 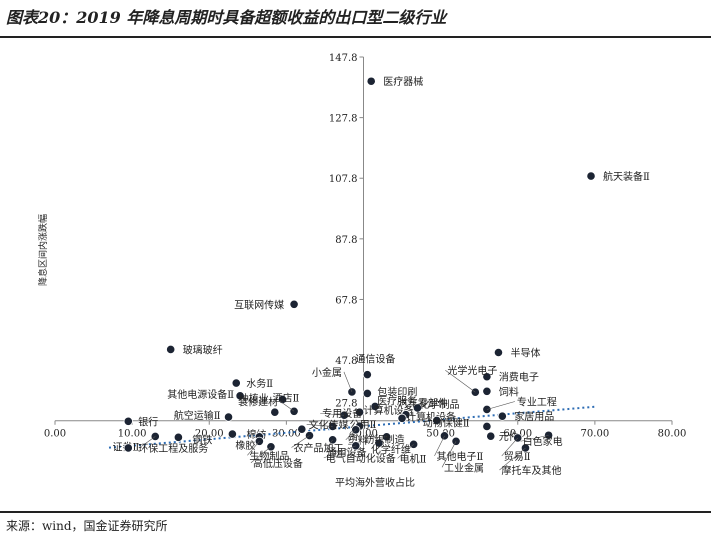 I want to click on point-label: 生物制品, so click(x=269, y=455).